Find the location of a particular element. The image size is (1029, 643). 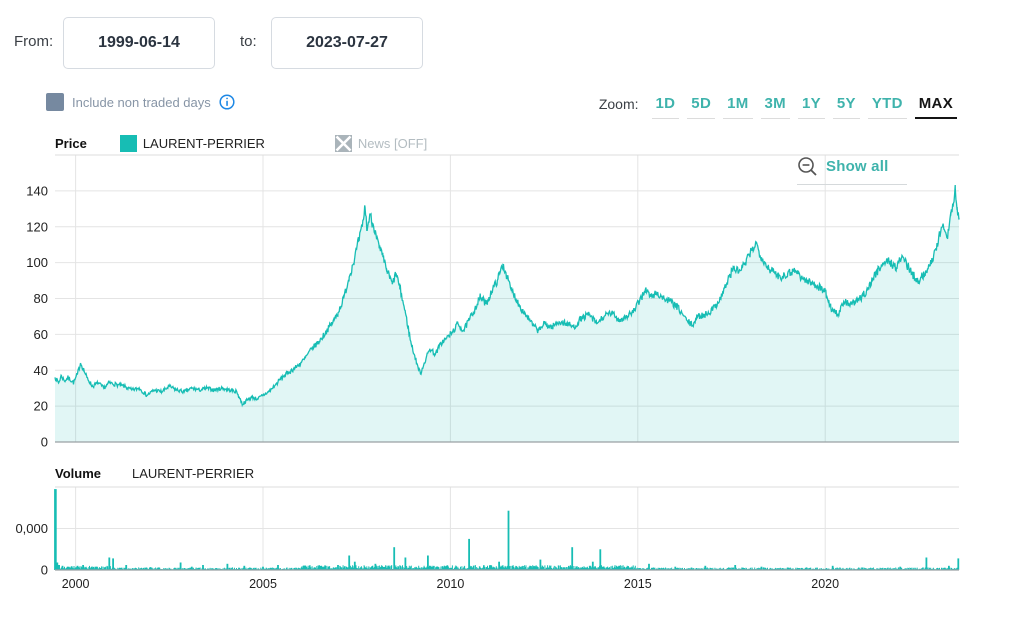

price-series-name: LAURENT-PERRIER is located at coordinates (203, 143).